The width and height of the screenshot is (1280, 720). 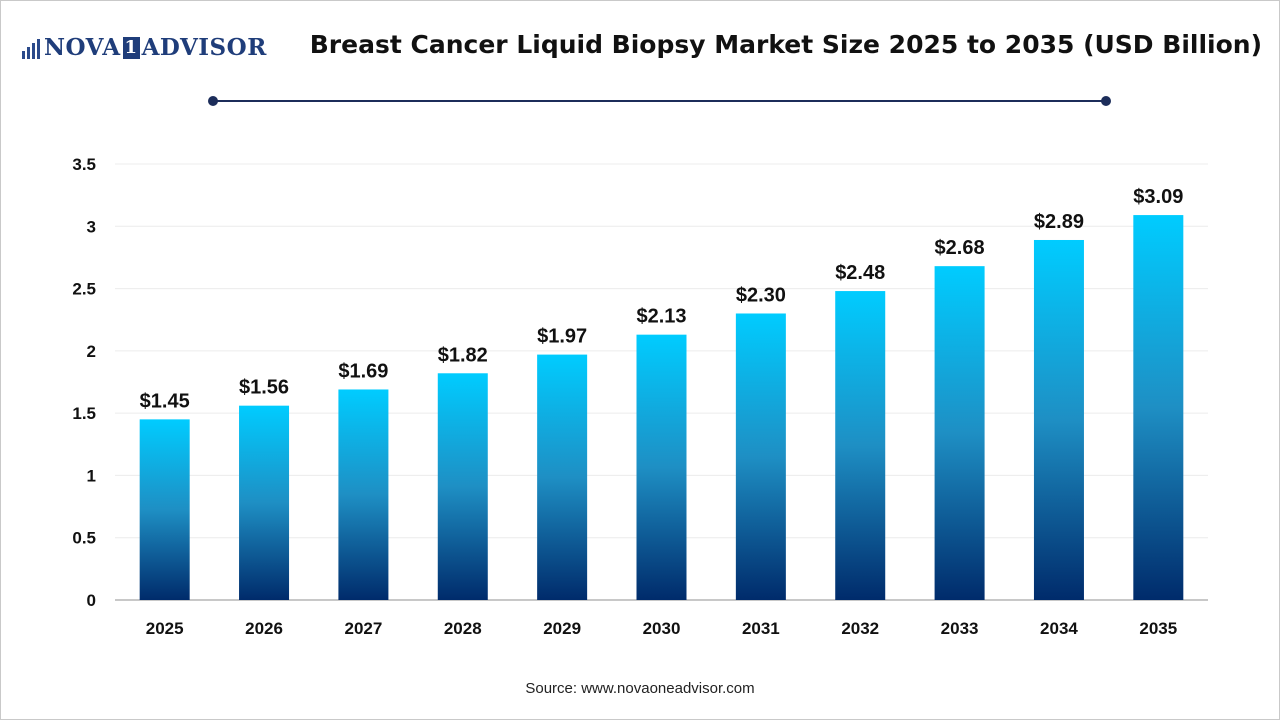 I want to click on x-tick-label-2033: 2033, so click(x=960, y=628).